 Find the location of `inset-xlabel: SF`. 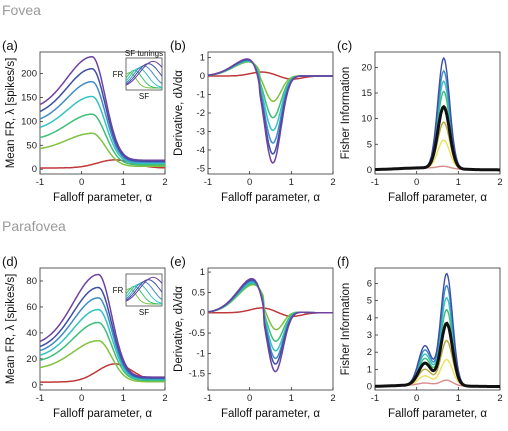

inset-xlabel: SF is located at coordinates (144, 312).